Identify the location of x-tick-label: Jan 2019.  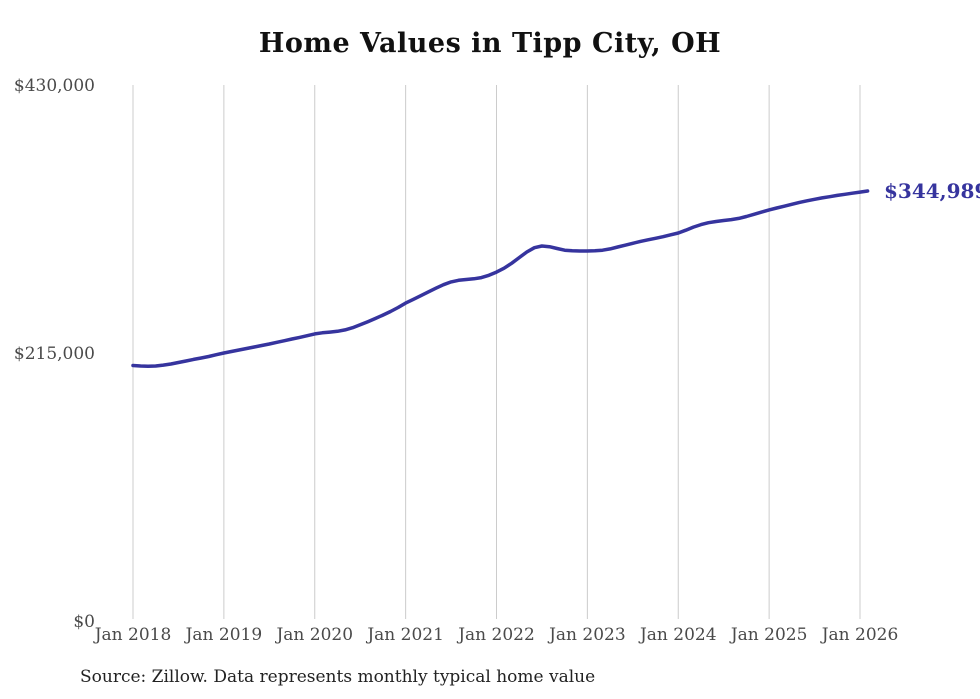
(223, 635).